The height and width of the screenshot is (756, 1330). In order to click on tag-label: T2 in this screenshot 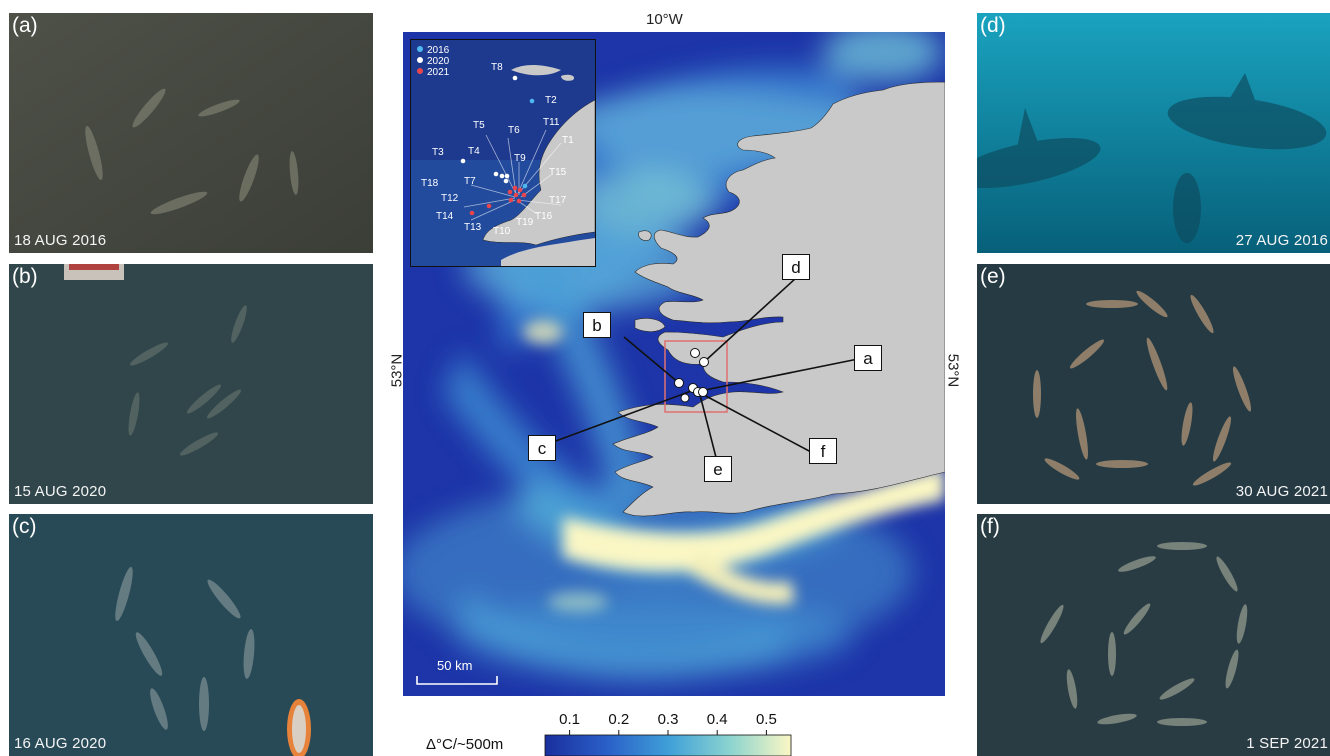, I will do `click(551, 100)`.